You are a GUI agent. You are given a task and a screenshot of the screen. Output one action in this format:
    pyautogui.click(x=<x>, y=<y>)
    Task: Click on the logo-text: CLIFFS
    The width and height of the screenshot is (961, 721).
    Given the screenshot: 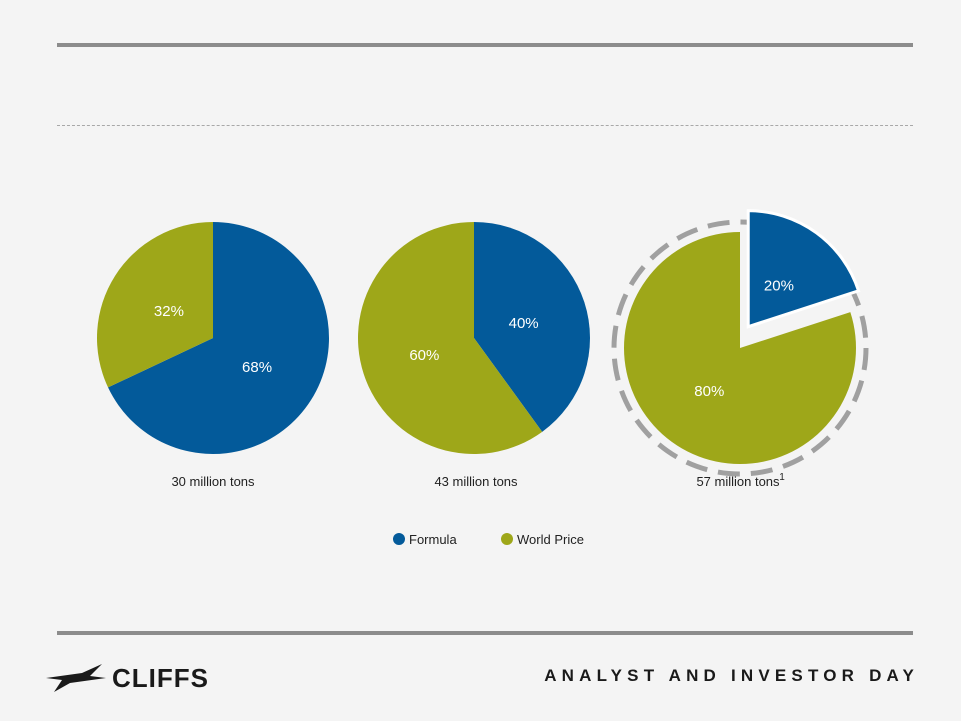 What is the action you would take?
    pyautogui.click(x=160, y=678)
    